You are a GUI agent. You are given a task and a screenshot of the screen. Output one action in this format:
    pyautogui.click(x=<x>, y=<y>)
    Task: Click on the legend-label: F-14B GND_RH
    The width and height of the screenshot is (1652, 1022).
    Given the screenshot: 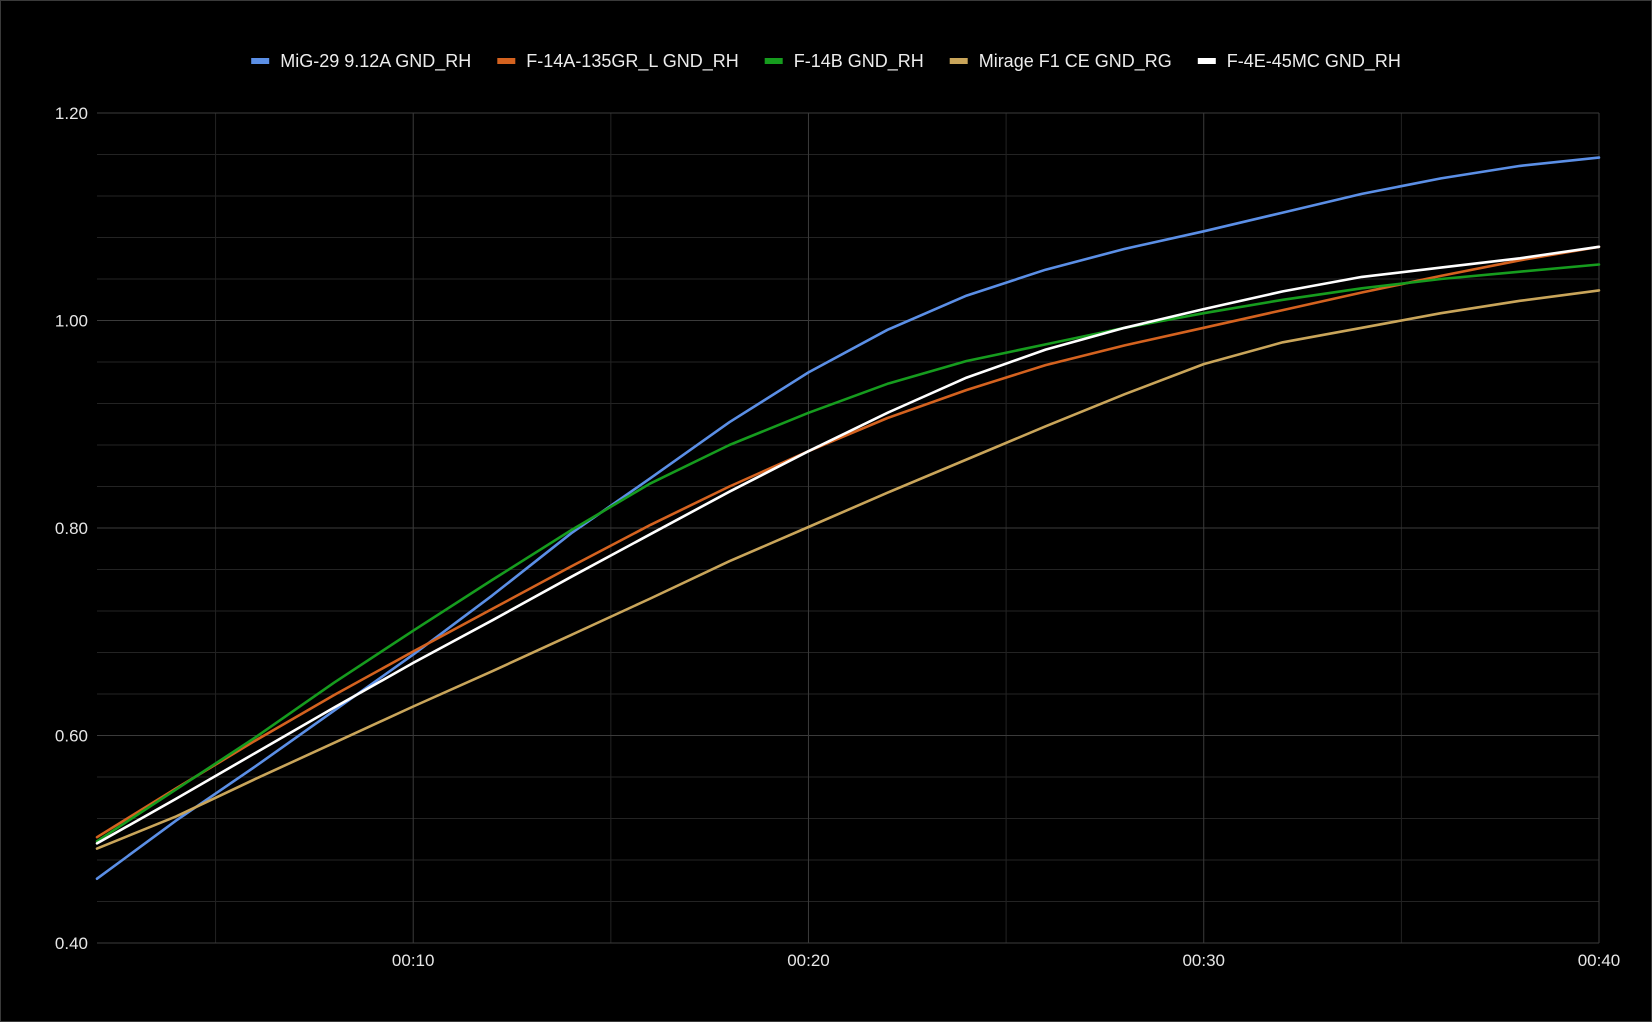 What is the action you would take?
    pyautogui.click(x=859, y=61)
    